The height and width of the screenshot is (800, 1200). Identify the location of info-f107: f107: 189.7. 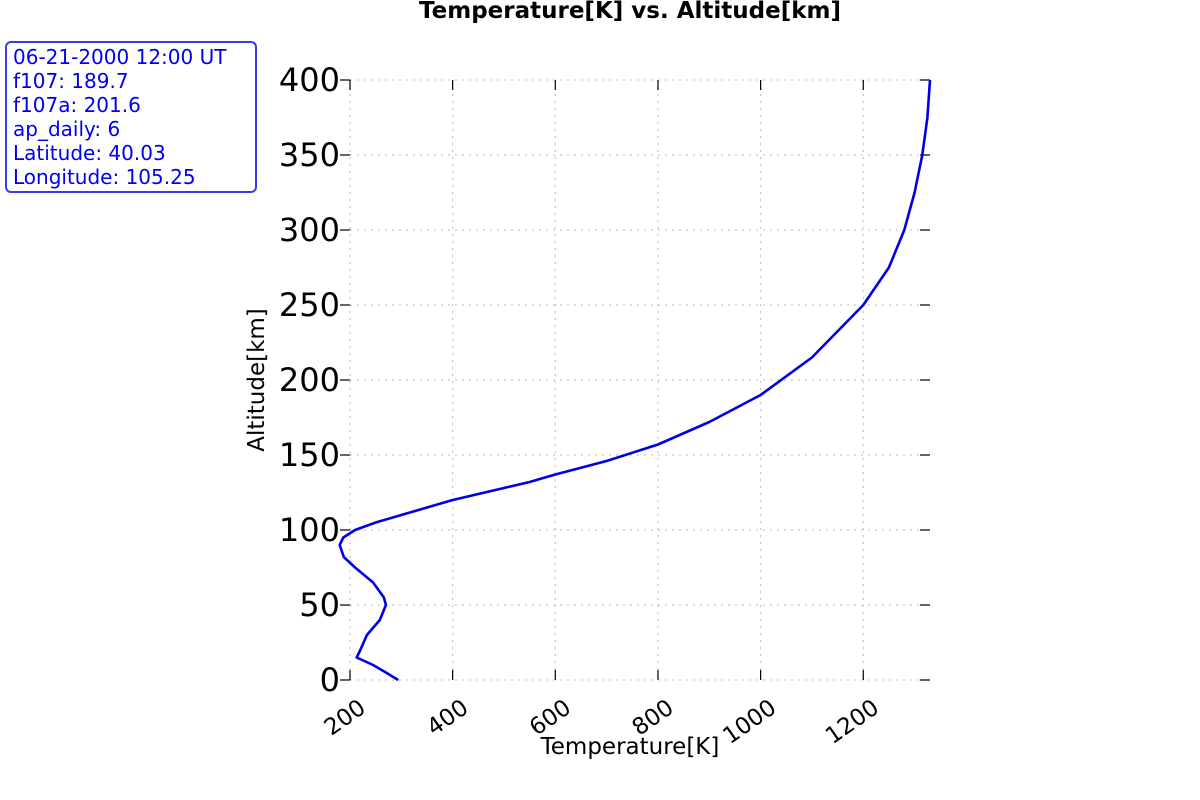
(71, 81).